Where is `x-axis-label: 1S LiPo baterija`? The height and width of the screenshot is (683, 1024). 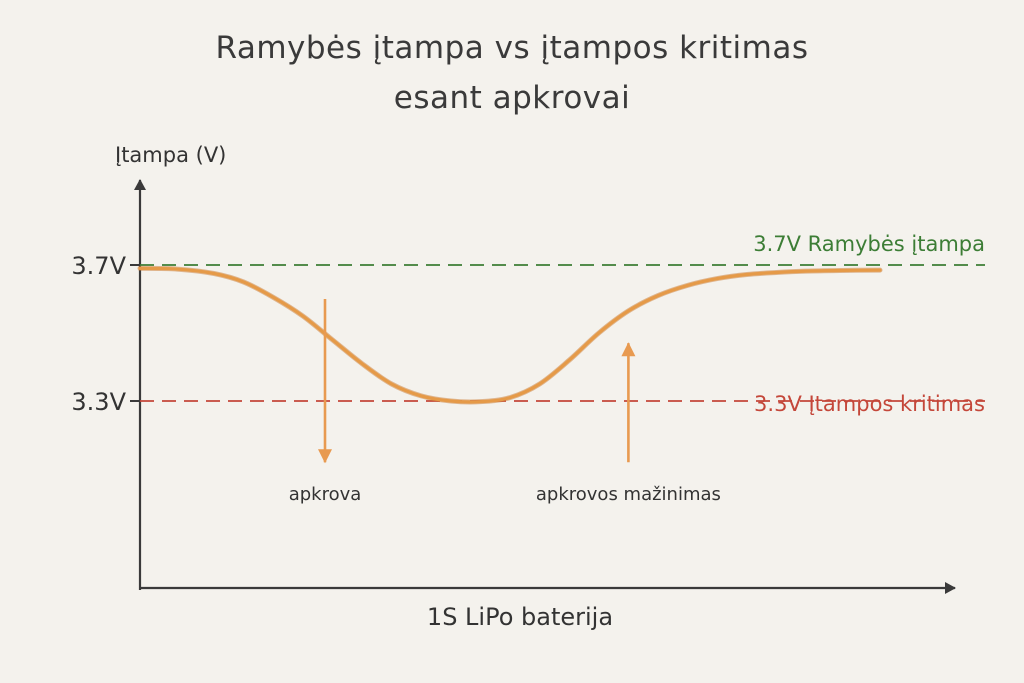
x-axis-label: 1S LiPo baterija is located at coordinates (520, 617).